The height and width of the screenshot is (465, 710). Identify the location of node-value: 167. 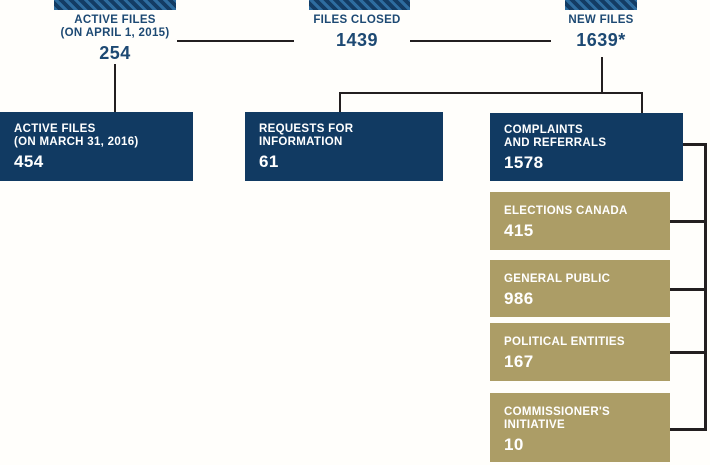
(519, 361).